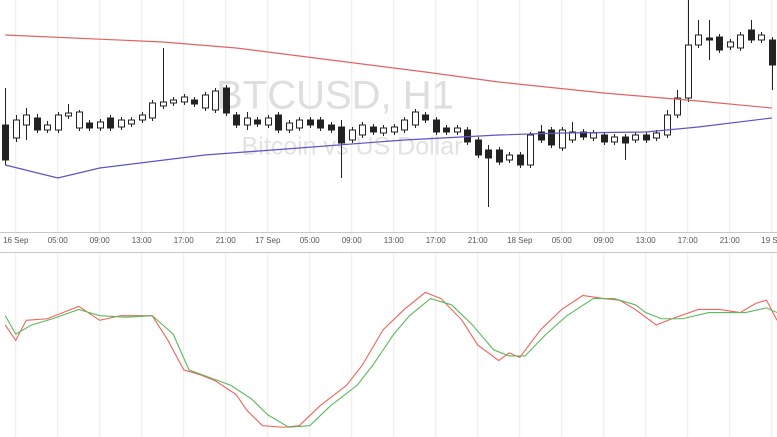  What do you see at coordinates (335, 96) in the screenshot?
I see `watermark-title: BTCUSD, H1` at bounding box center [335, 96].